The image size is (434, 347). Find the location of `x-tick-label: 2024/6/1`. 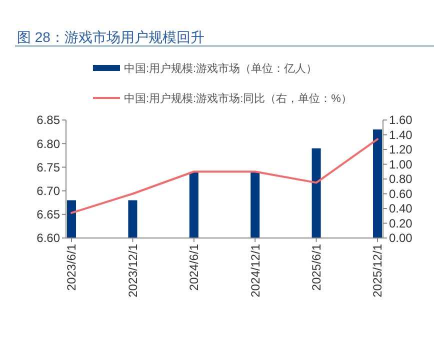

x-tick-label: 2024/6/1 is located at coordinates (194, 267).